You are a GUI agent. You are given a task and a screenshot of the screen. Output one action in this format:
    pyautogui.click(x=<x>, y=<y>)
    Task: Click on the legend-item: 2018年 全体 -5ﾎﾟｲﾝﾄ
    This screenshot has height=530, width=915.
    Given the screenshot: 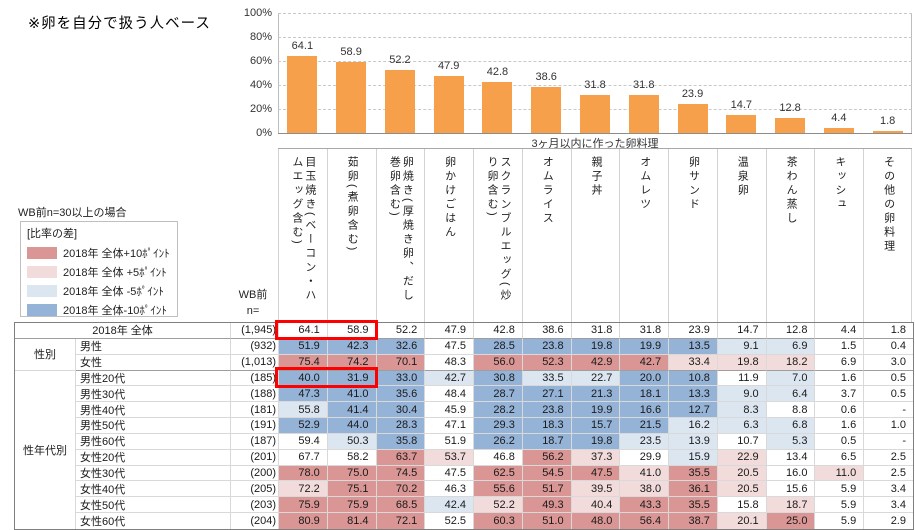 What is the action you would take?
    pyautogui.click(x=99, y=290)
    